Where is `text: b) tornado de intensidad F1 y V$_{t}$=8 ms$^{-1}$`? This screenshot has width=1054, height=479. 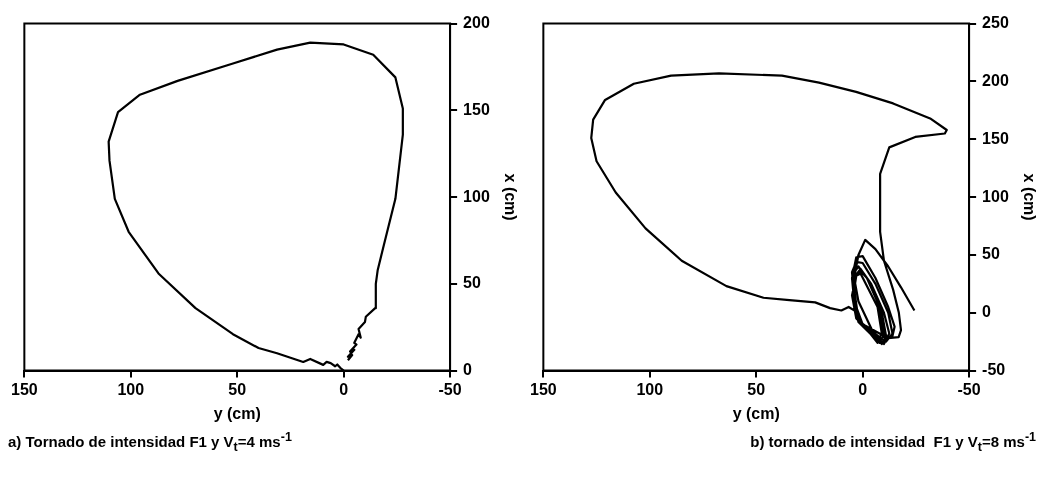 text: b) tornado de intensidad F1 y V$_{t}$=8 ms$^{-1}$ is located at coordinates (893, 441).